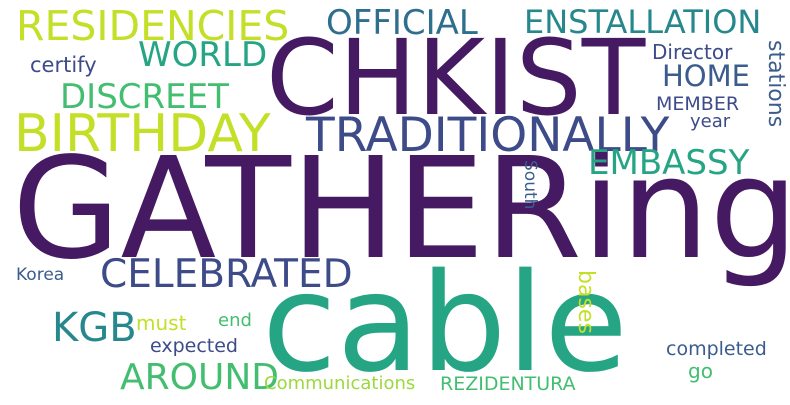  What do you see at coordinates (488, 135) in the screenshot?
I see `word-traditionally: TRADITIONALLY` at bounding box center [488, 135].